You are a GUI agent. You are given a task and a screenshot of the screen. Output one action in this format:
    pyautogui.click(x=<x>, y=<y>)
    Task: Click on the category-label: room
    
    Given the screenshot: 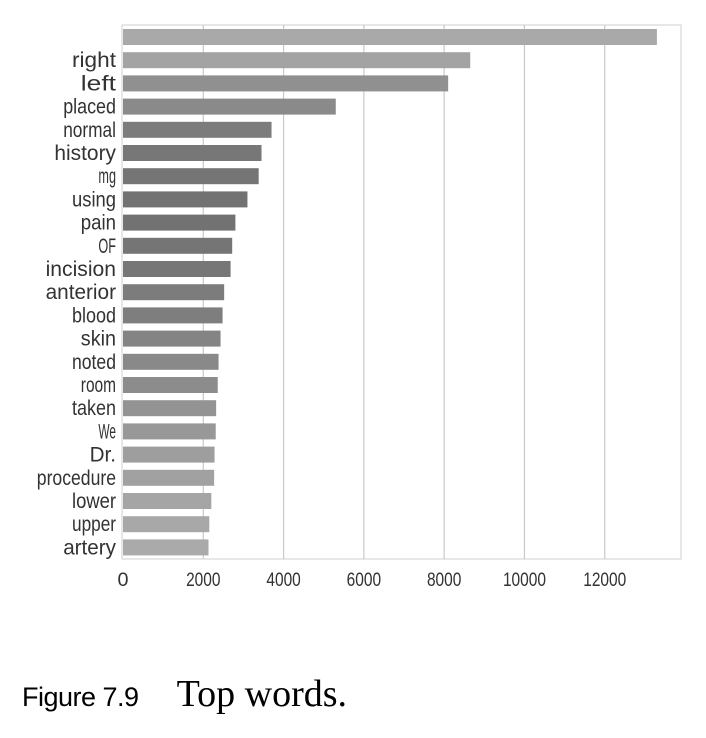 What is the action you would take?
    pyautogui.click(x=98, y=385)
    